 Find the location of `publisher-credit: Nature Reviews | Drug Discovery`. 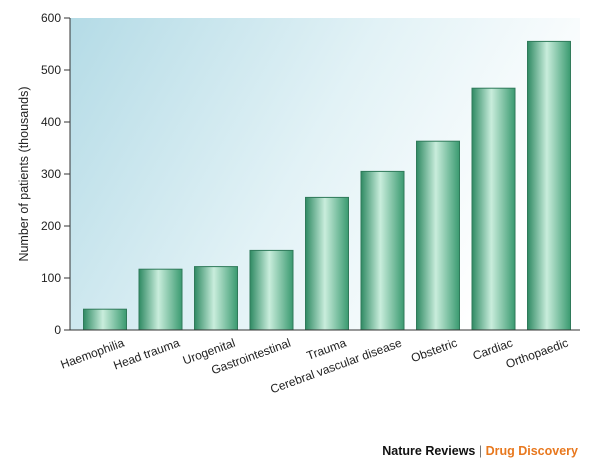

publisher-credit: Nature Reviews | Drug Discovery is located at coordinates (480, 451).